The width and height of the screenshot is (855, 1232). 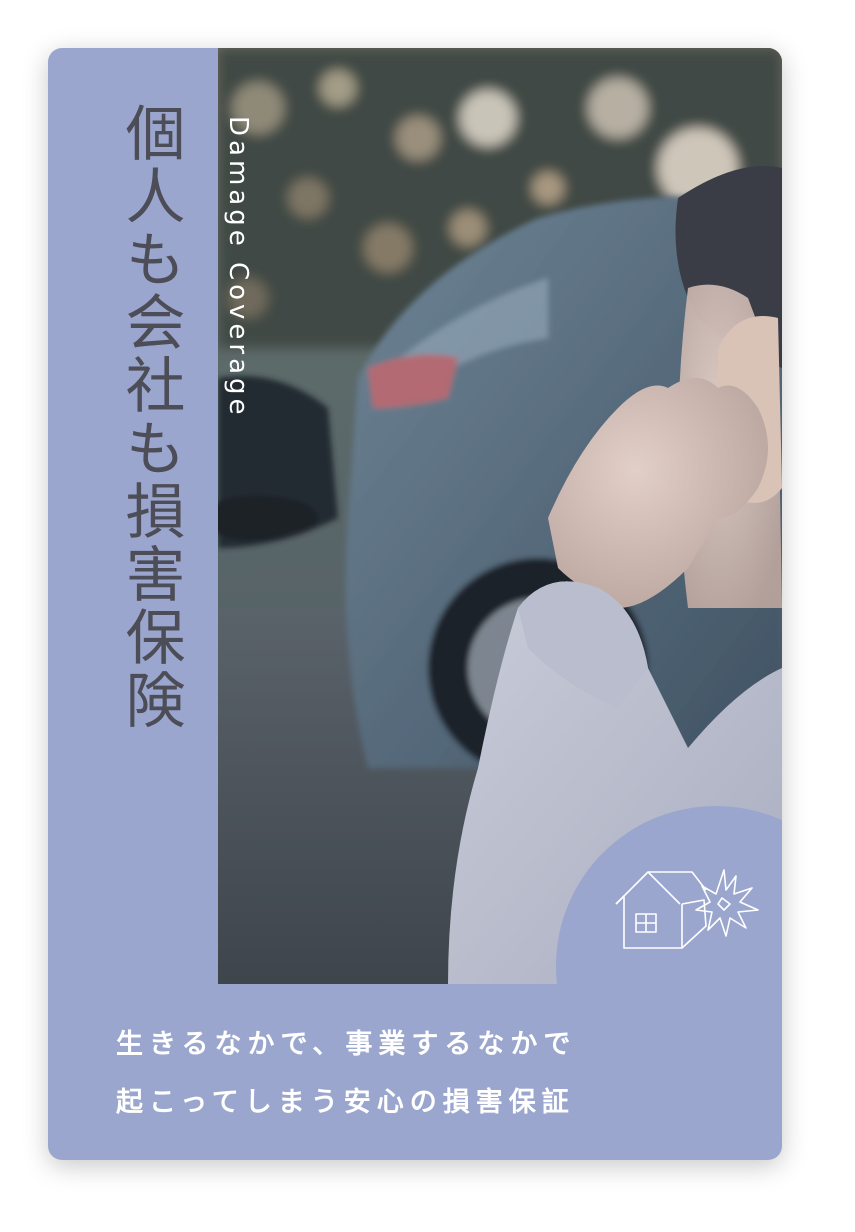 I want to click on card-subtitle: Damage Coverage, so click(x=238, y=267).